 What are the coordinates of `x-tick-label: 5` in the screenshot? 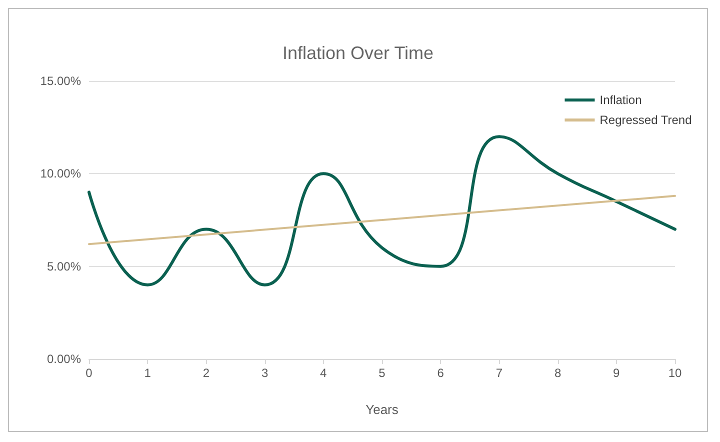 It's located at (382, 373).